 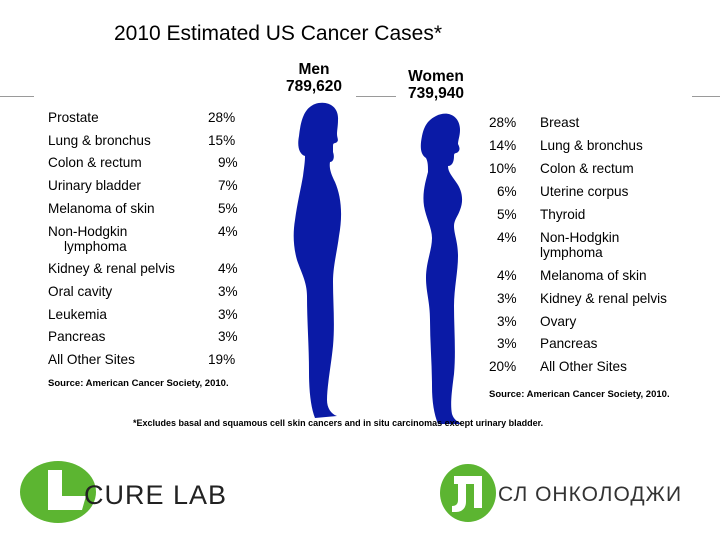 I want to click on women-pct: 20%, so click(x=503, y=366).